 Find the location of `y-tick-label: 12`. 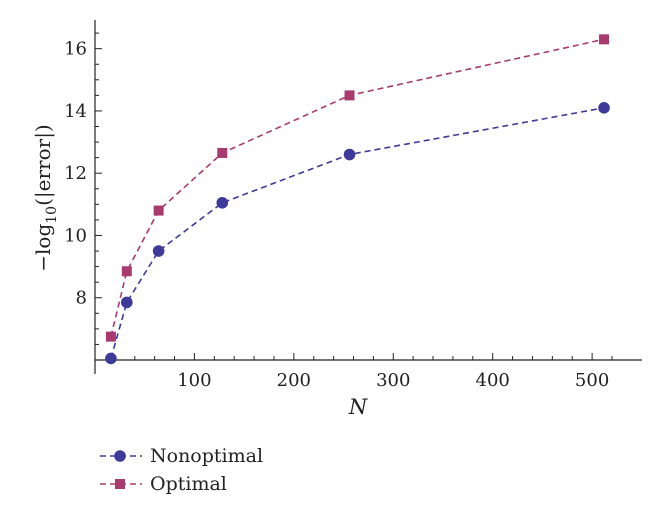

y-tick-label: 12 is located at coordinates (75, 173).